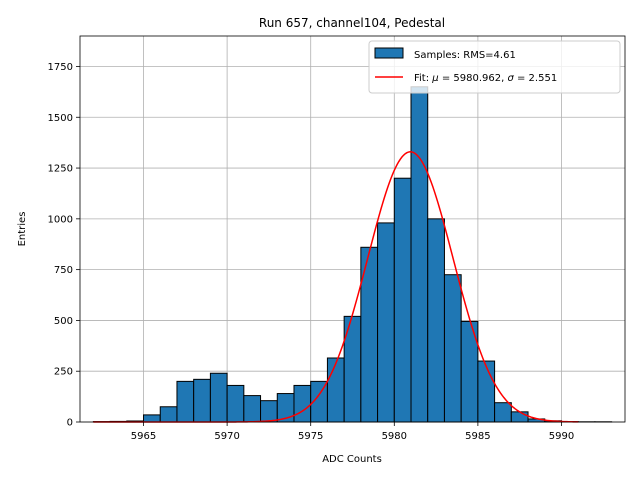 This screenshot has height=480, width=640. What do you see at coordinates (477, 436) in the screenshot?
I see `x-tick-label-4: 5985` at bounding box center [477, 436].